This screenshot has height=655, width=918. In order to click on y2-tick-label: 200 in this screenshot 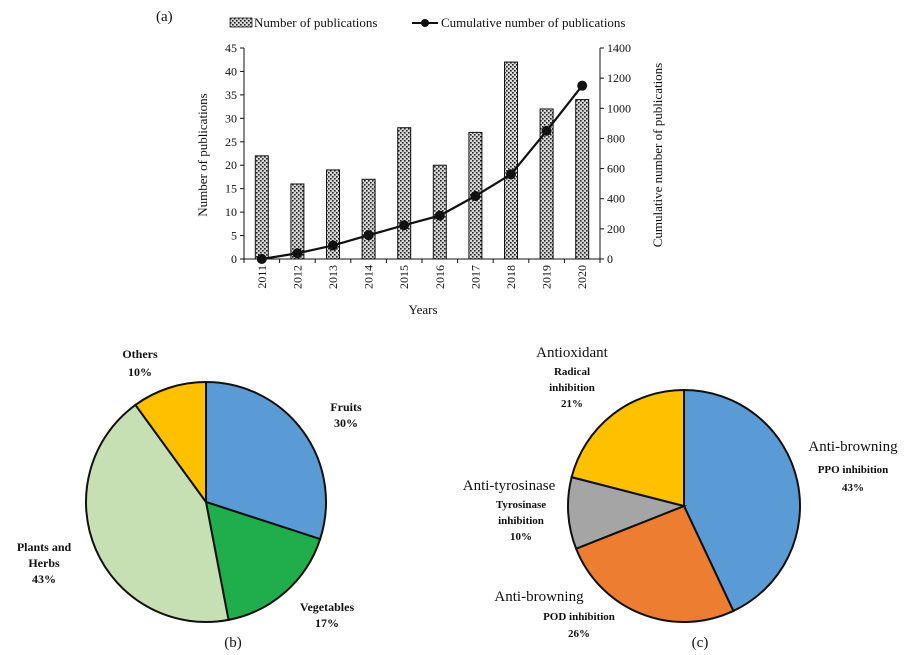, I will do `click(616, 229)`.